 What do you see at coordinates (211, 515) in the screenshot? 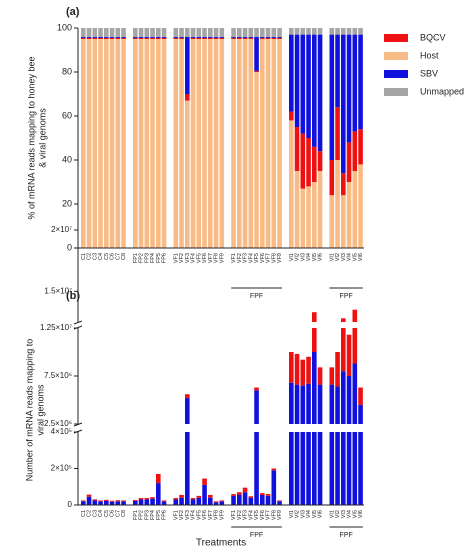
I see `x-tick-label: VF7` at bounding box center [211, 515].